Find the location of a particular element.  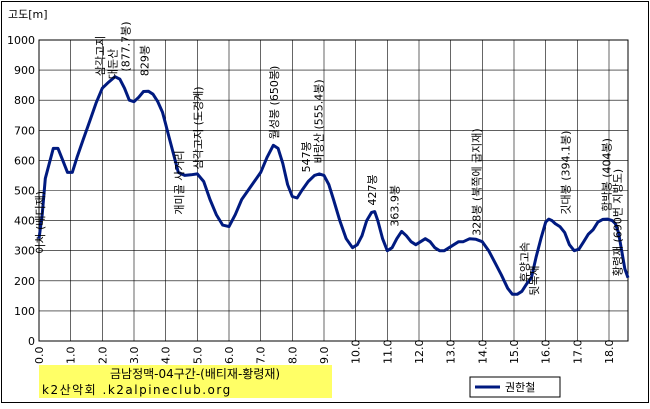

x-tick-label: 1.0 is located at coordinates (71, 356).